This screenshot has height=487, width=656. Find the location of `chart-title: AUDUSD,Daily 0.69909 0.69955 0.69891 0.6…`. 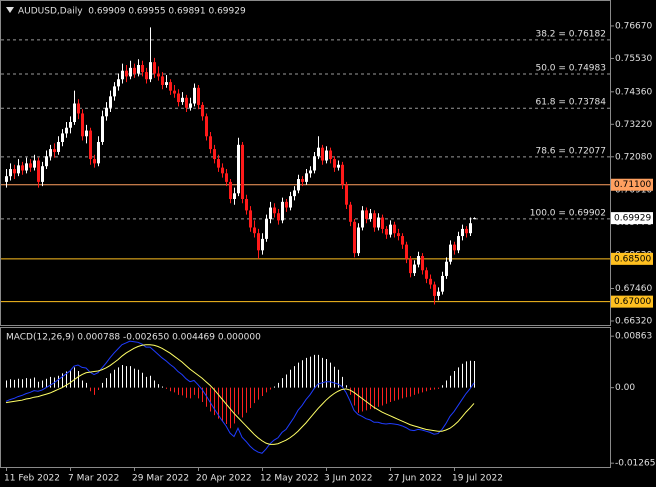

chart-title: AUDUSD,Daily 0.69909 0.69955 0.69891 0.6… is located at coordinates (132, 12).